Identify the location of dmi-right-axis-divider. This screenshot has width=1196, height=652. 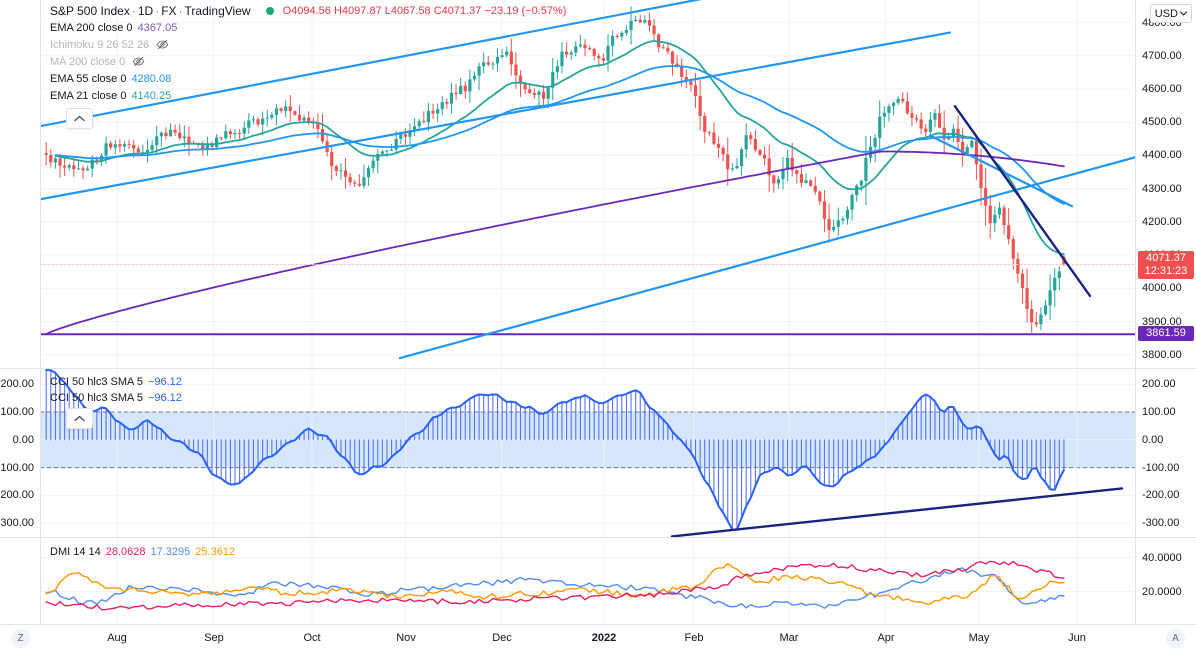
(1135, 581).